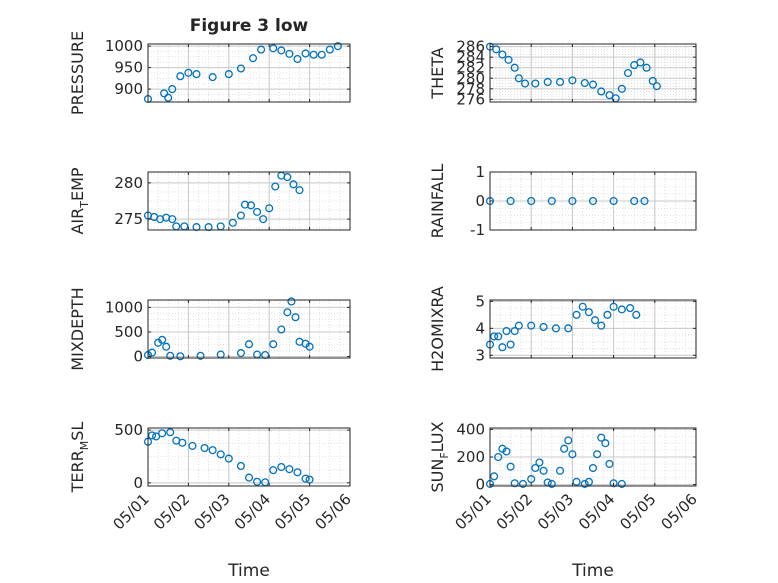  I want to click on sun_flux-y-tick-label: 0, so click(480, 485).